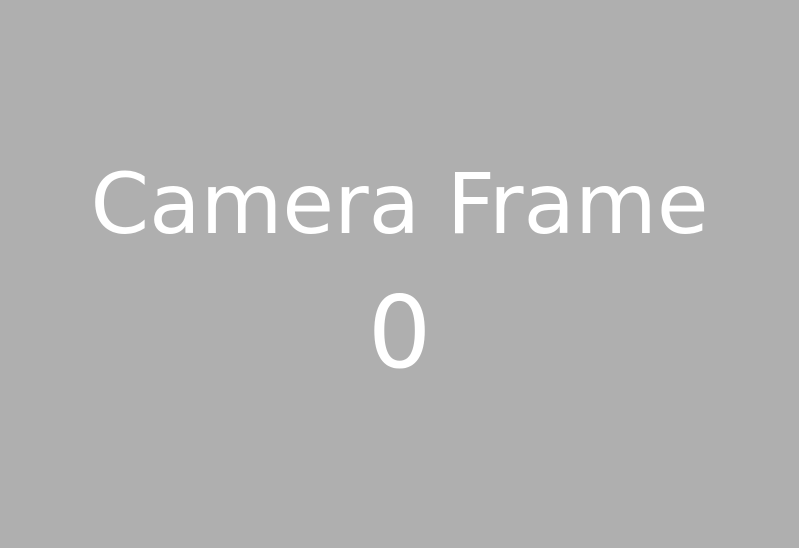  Describe the element at coordinates (399, 204) in the screenshot. I see `camera-frame-title: Camera Frame` at that location.